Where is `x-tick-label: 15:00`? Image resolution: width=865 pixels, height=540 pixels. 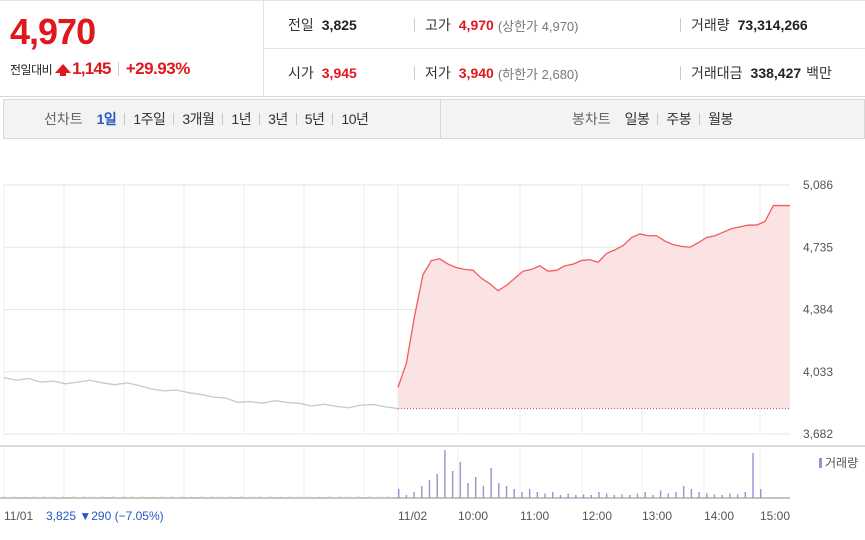 x-tick-label: 15:00 is located at coordinates (775, 516).